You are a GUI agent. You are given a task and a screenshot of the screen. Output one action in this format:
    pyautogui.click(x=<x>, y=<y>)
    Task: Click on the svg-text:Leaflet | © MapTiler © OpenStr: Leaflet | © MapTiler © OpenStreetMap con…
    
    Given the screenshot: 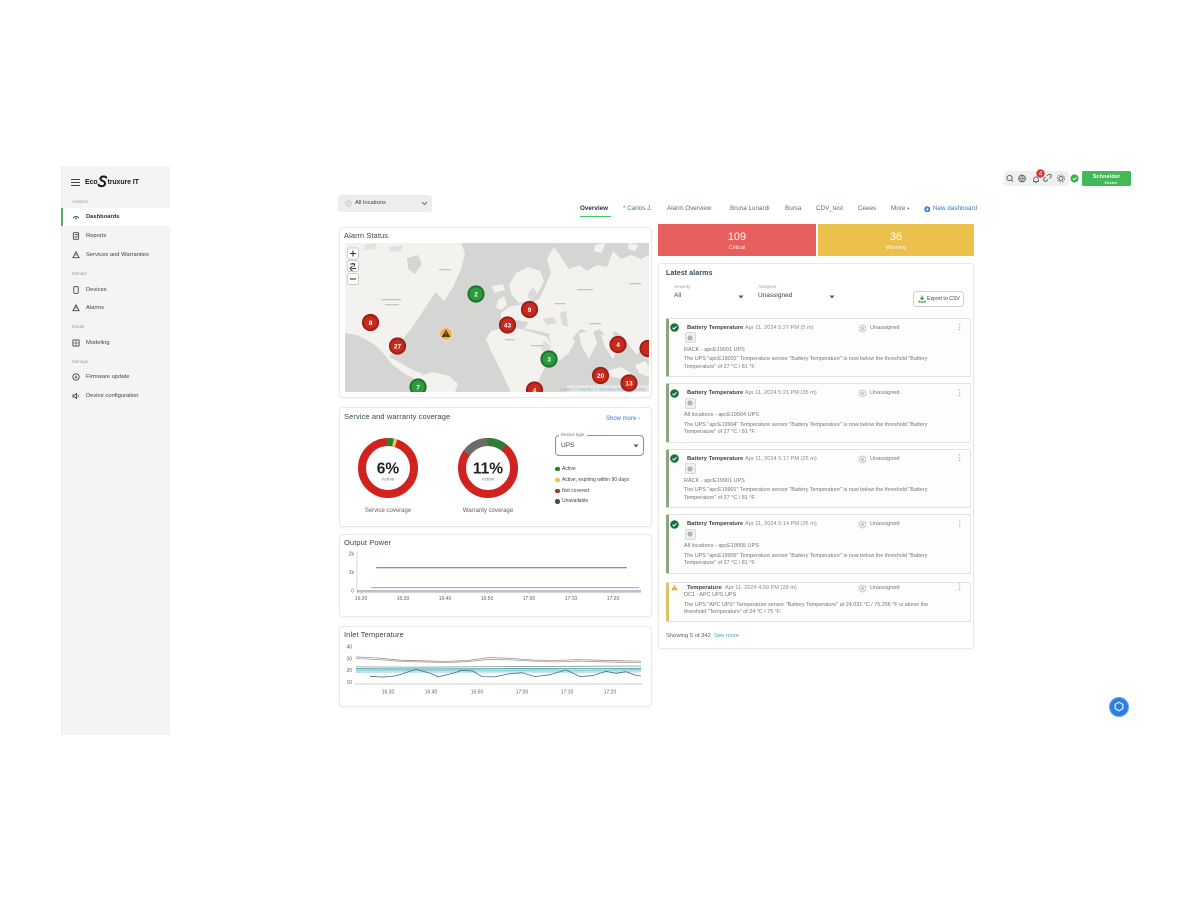 What is the action you would take?
    pyautogui.click(x=603, y=390)
    